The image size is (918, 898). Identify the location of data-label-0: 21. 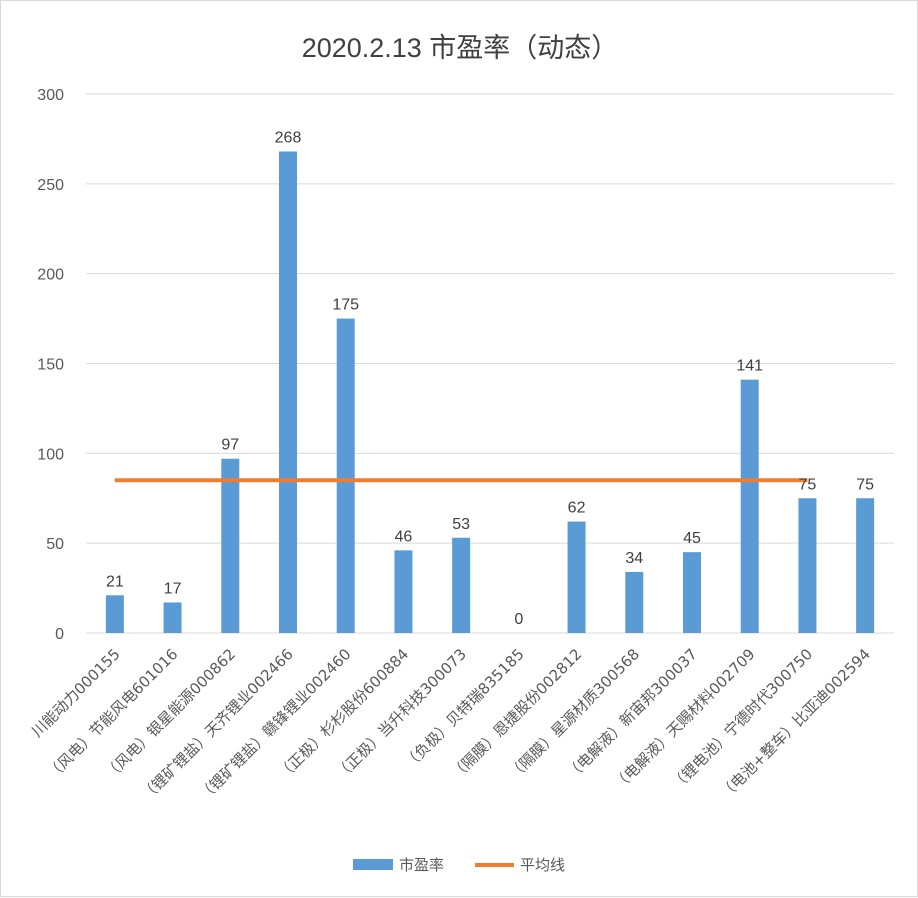
(115, 581).